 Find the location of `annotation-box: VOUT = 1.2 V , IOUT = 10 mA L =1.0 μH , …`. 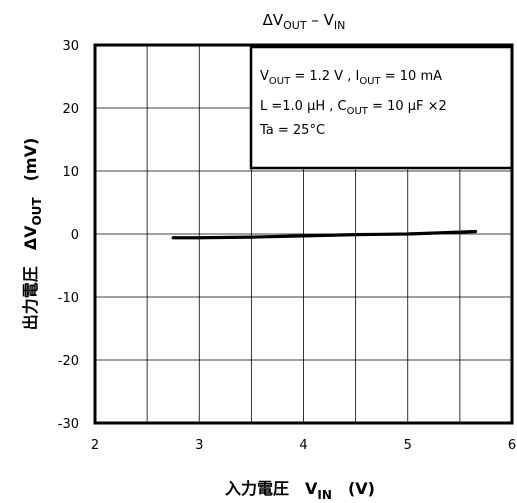

annotation-box: VOUT = 1.2 V , IOUT = 10 mA L =1.0 μH , … is located at coordinates (381, 107).